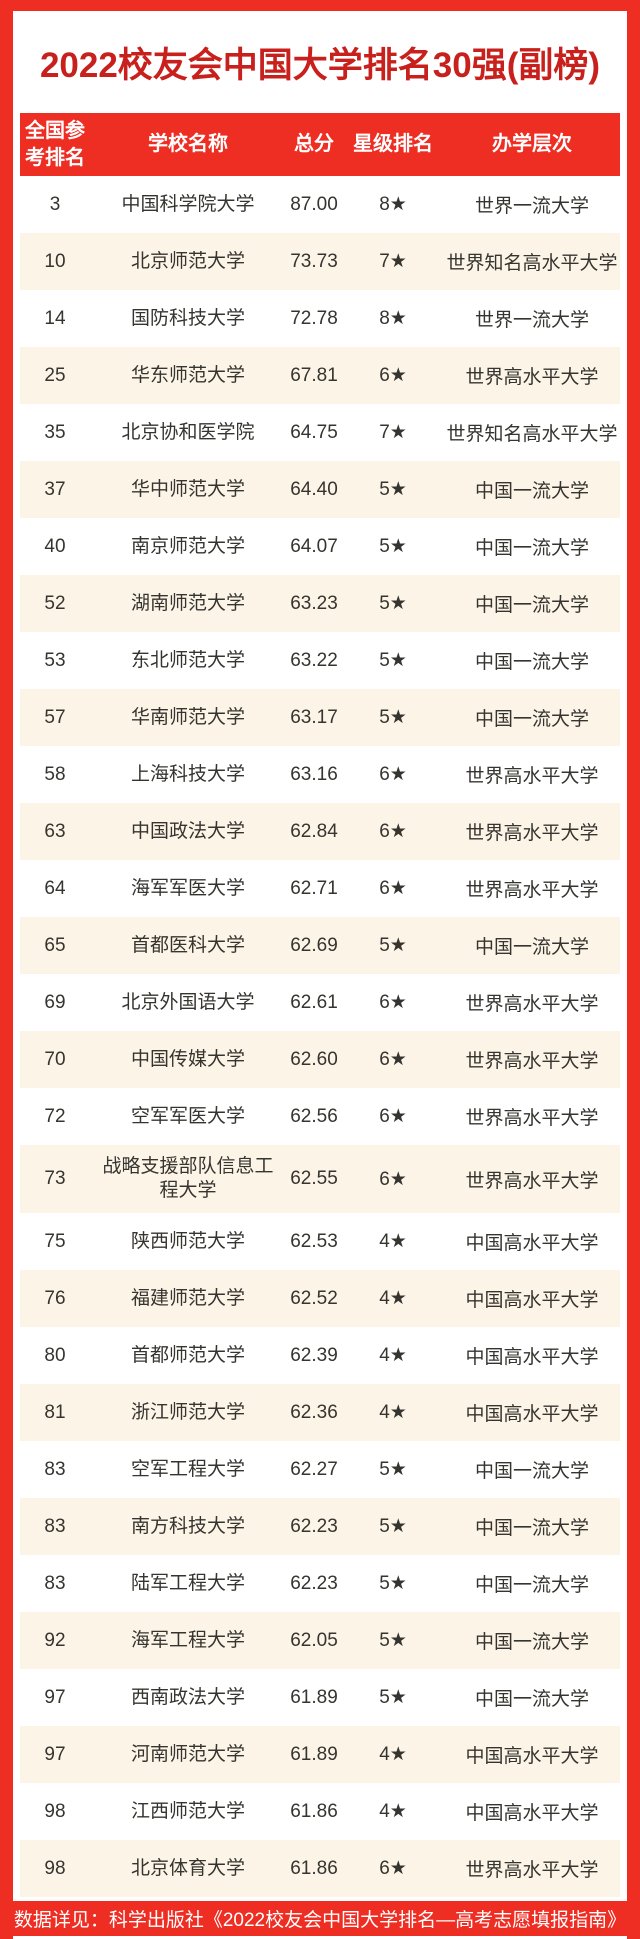 The width and height of the screenshot is (640, 1939). What do you see at coordinates (55, 1178) in the screenshot?
I see `rank-cell: 73` at bounding box center [55, 1178].